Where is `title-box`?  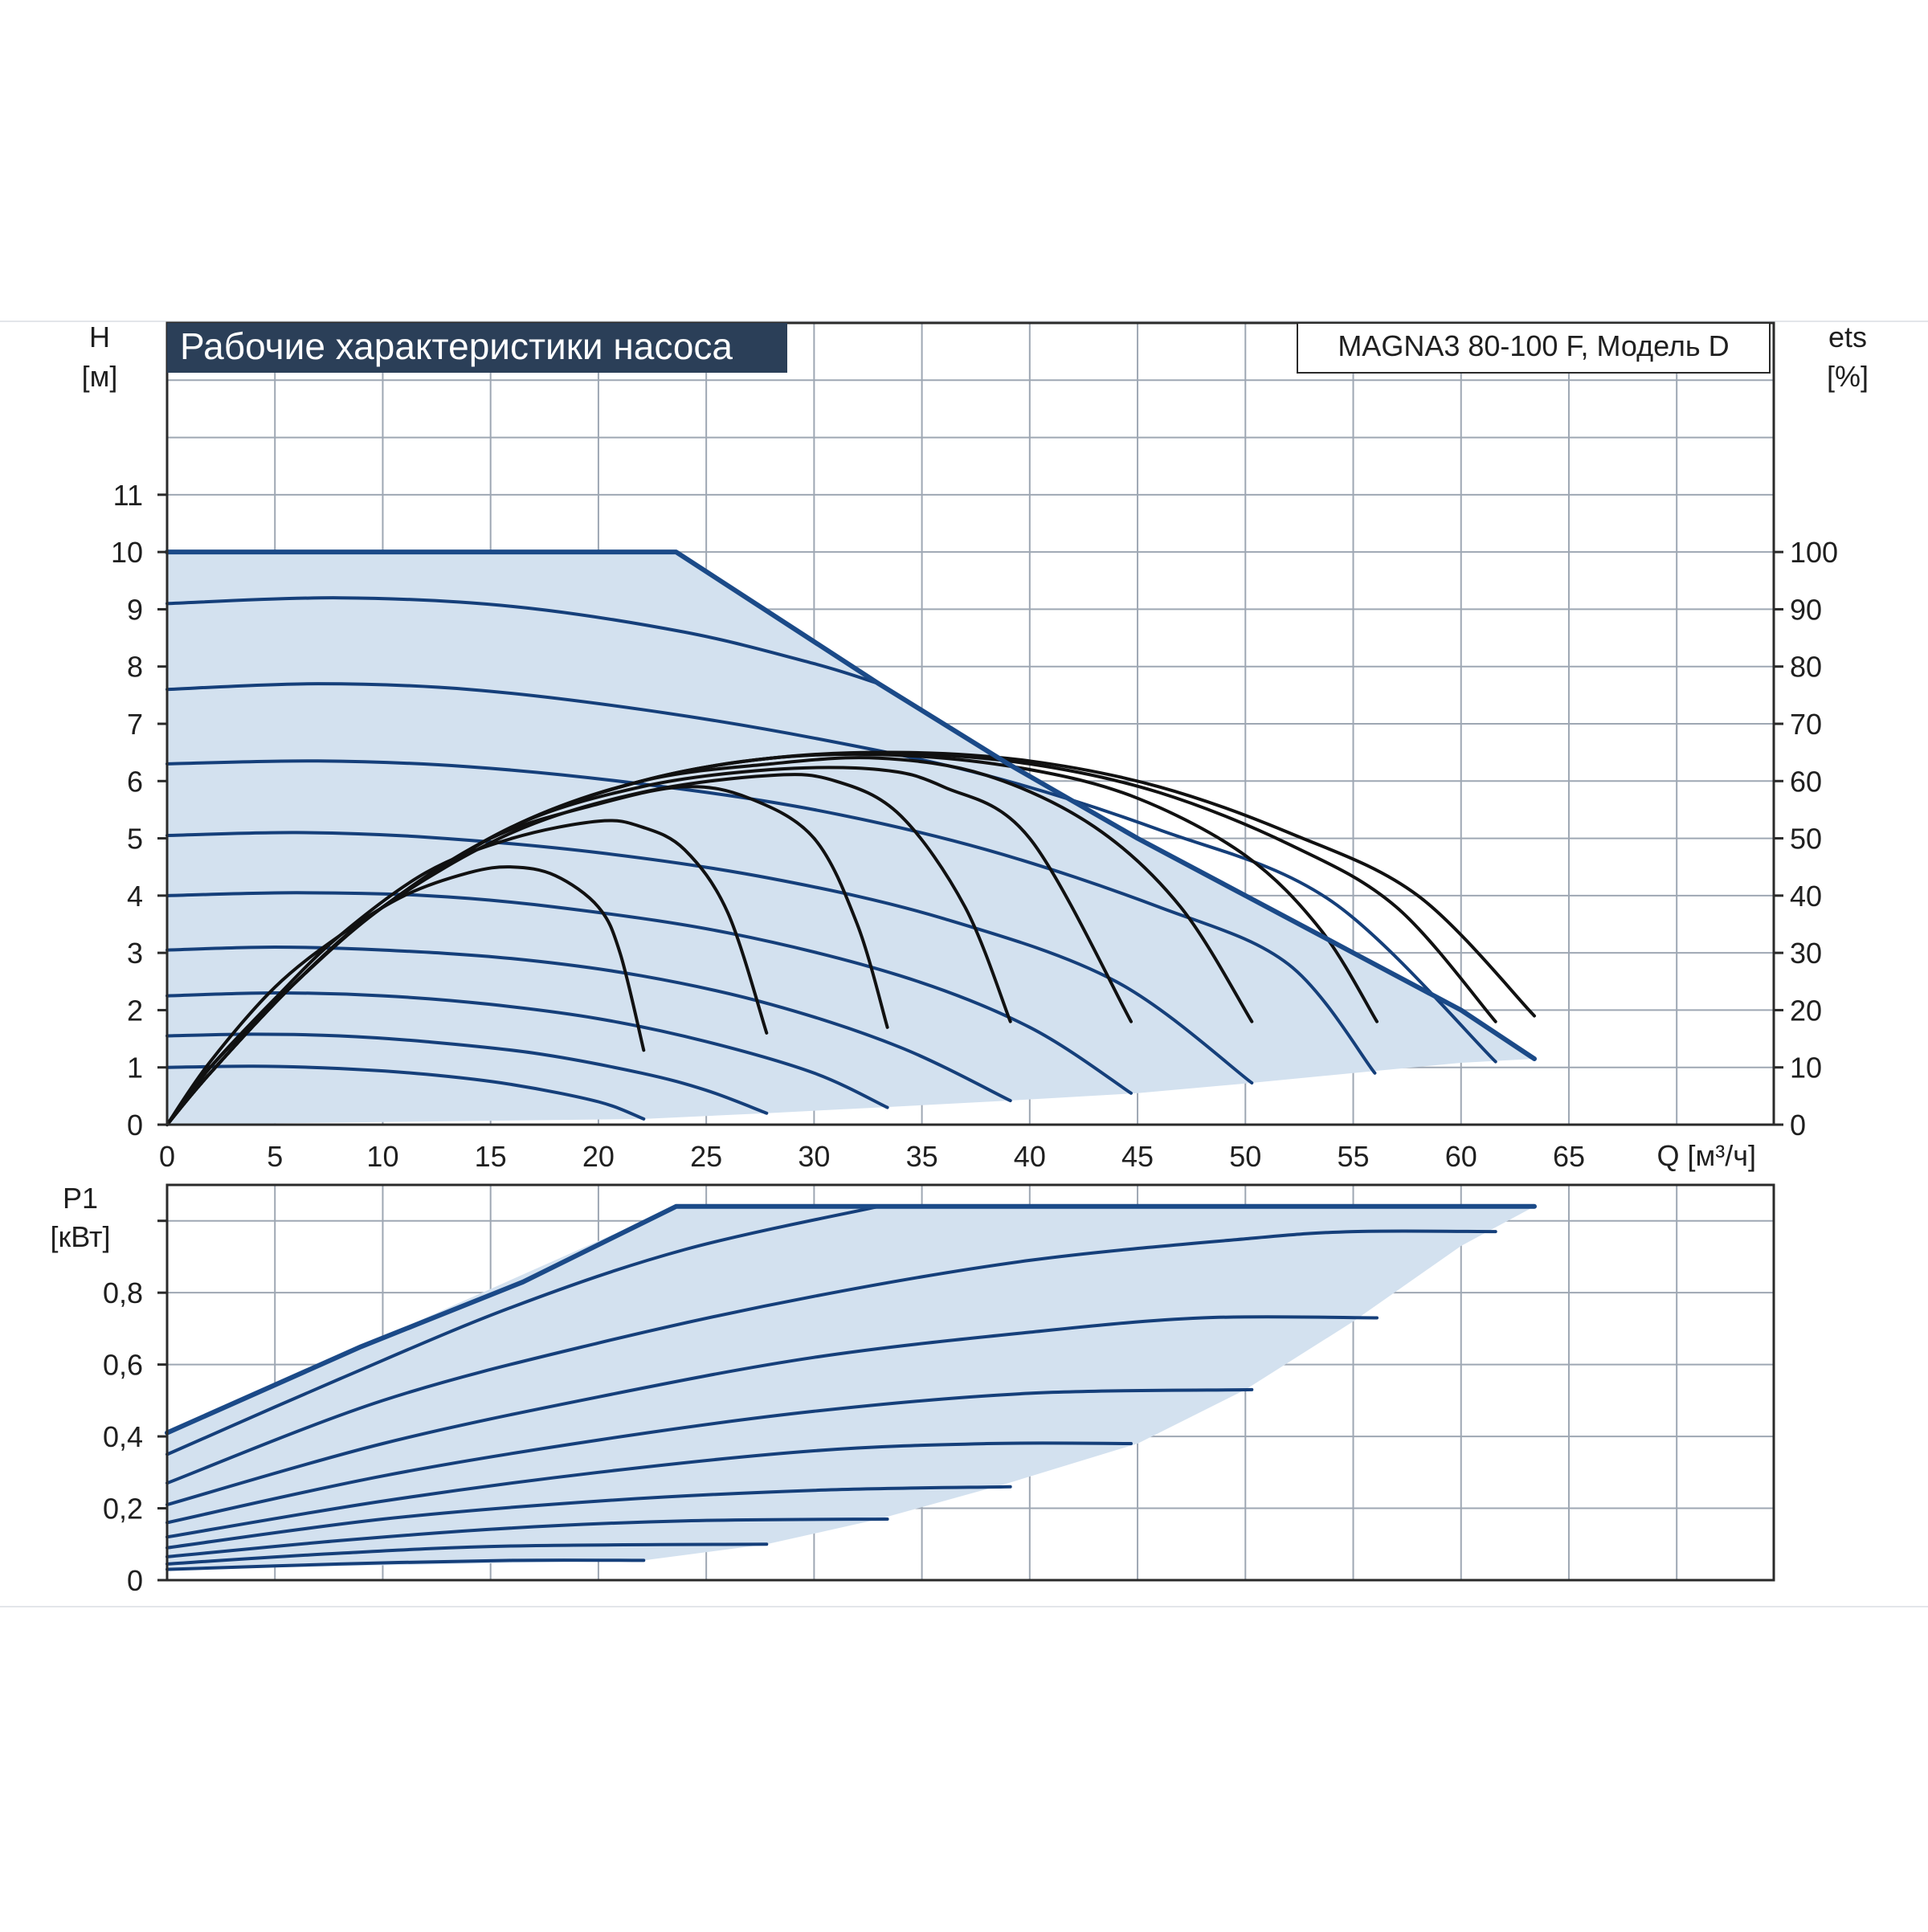
title-box is located at coordinates (477, 348).